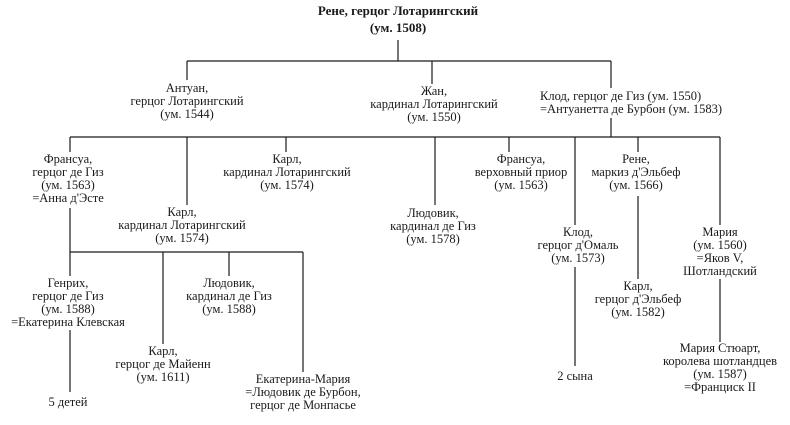  I want to click on person-line: (ум. 1611), so click(163, 377).